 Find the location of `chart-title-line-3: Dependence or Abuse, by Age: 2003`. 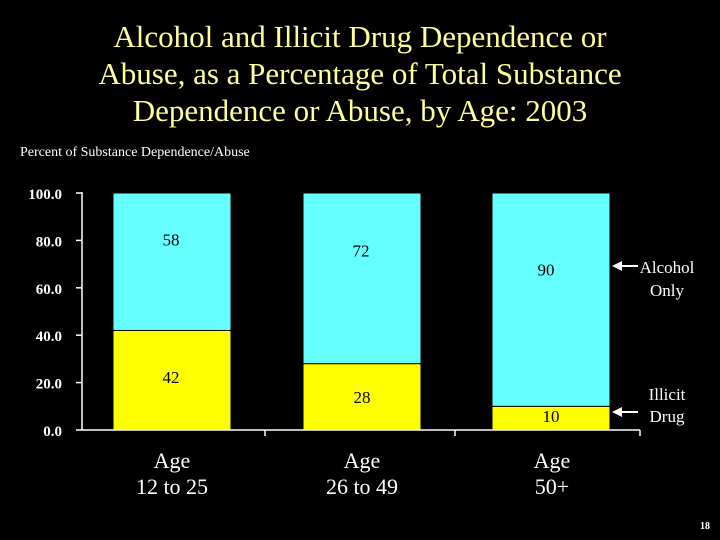

chart-title-line-3: Dependence or Abuse, by Age: 2003 is located at coordinates (360, 110).